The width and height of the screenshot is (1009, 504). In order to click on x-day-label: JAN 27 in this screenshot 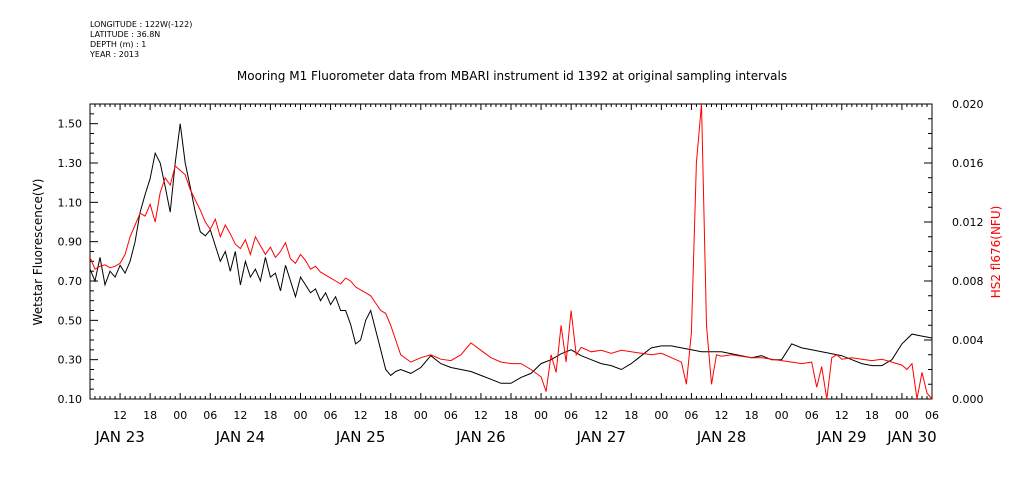, I will do `click(600, 437)`.